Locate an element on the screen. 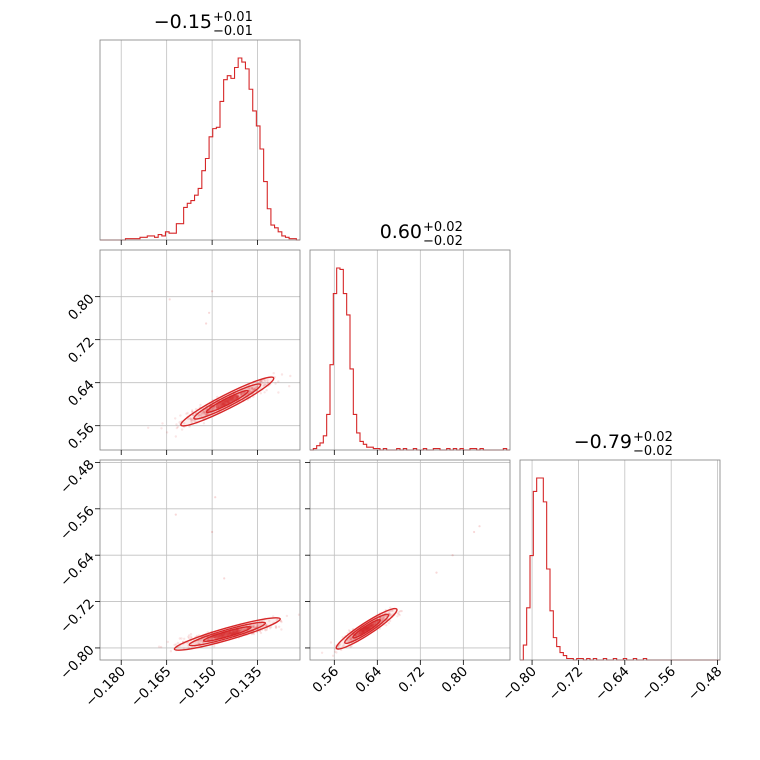 The image size is (760, 760). x-tick-label: 0.72 is located at coordinates (412, 680).